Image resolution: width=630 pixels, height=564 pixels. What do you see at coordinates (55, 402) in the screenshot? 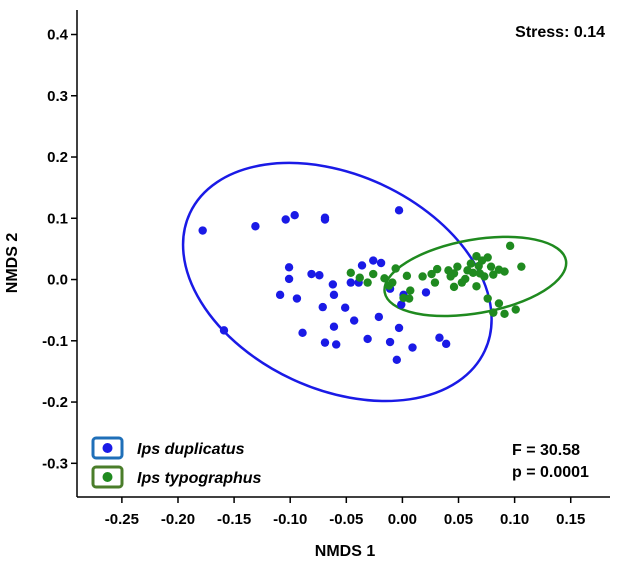
I see `y-tick-label: -0.2` at bounding box center [55, 402].